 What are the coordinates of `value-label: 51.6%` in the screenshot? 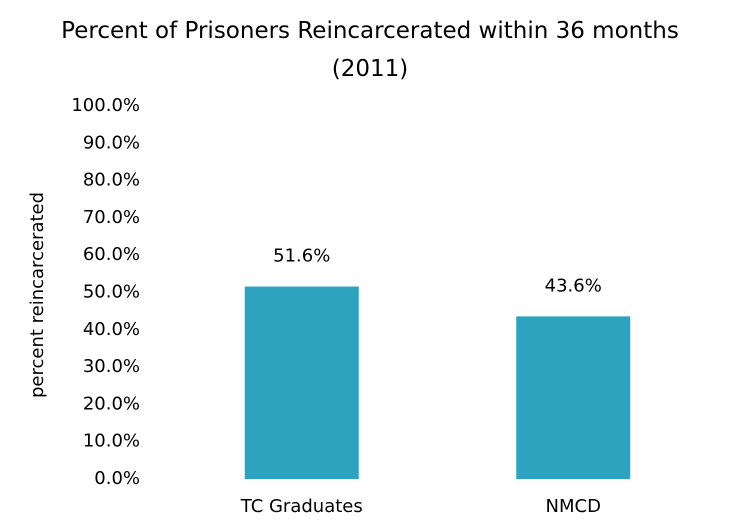 It's located at (301, 256).